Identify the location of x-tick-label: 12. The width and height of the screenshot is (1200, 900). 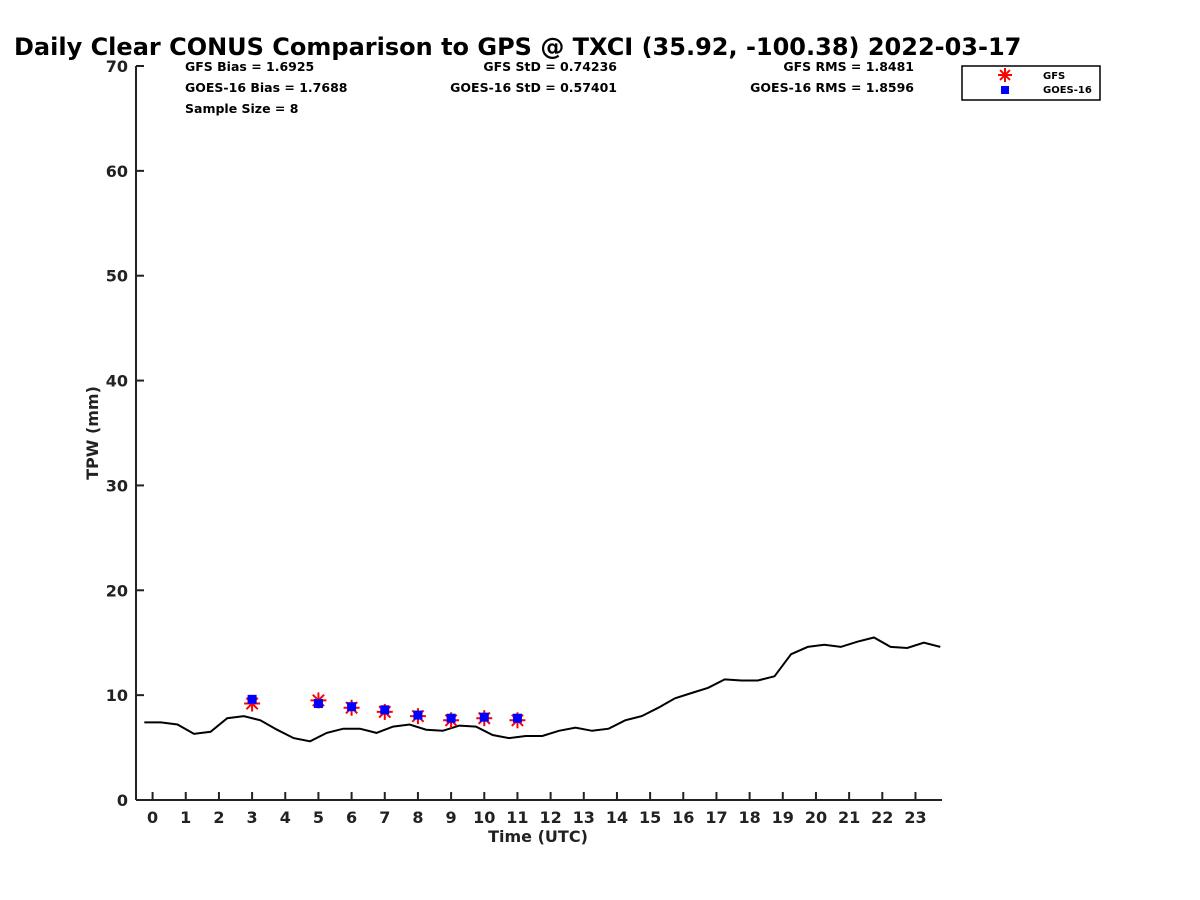
(550, 817).